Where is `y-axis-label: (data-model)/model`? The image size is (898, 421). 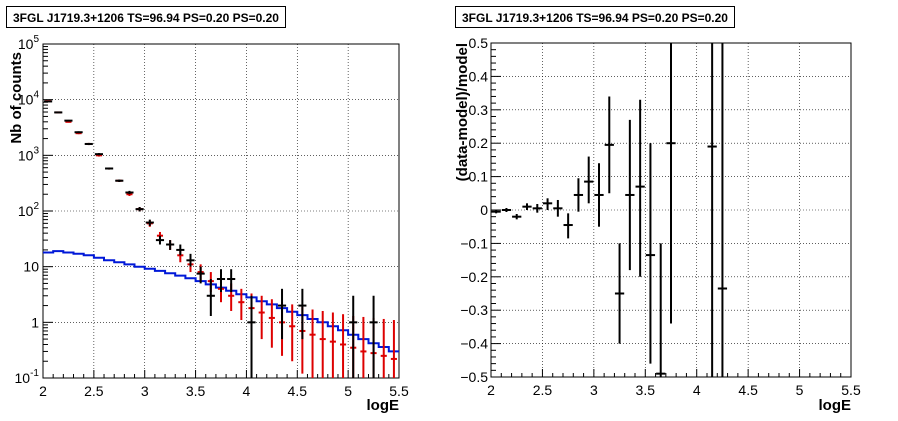
y-axis-label: (data-model)/model is located at coordinates (462, 112).